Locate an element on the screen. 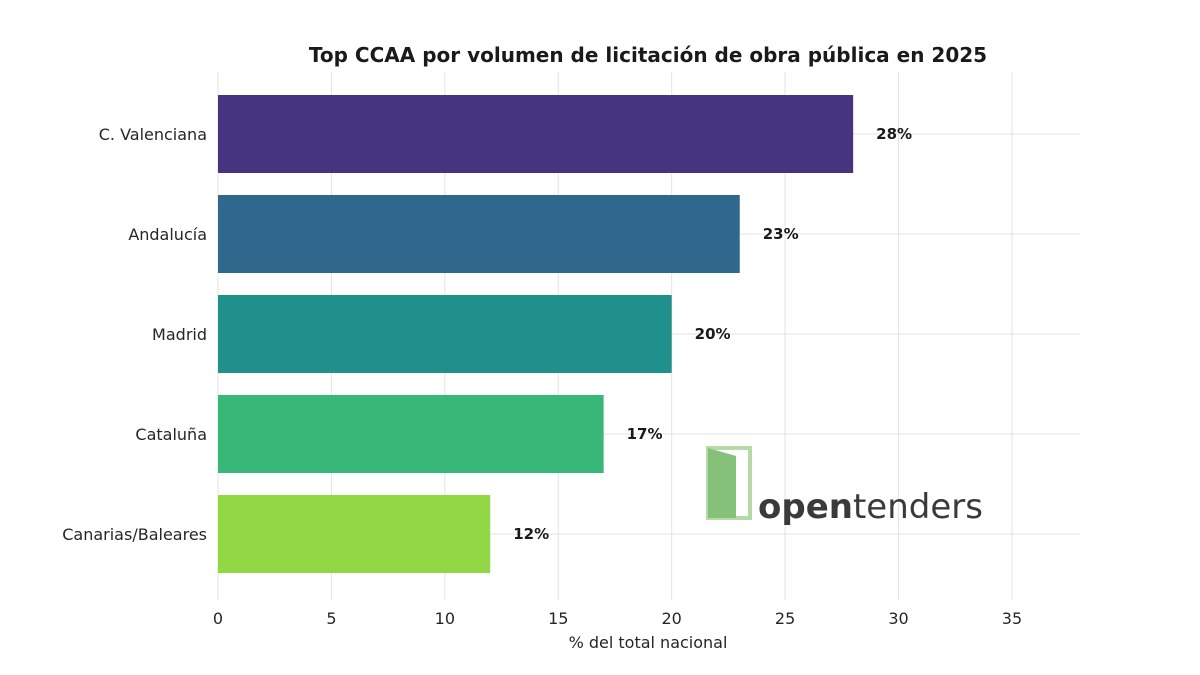 The width and height of the screenshot is (1200, 675). x-tick-label: 15 is located at coordinates (558, 618).